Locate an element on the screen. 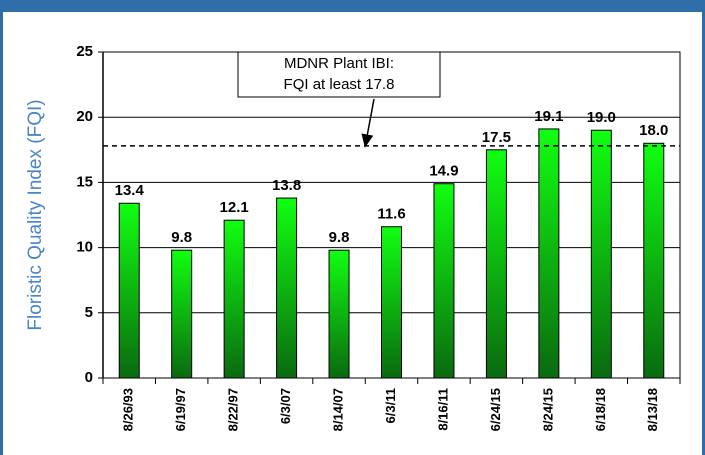 This screenshot has width=705, height=455. value-label: 12.1 is located at coordinates (234, 207).